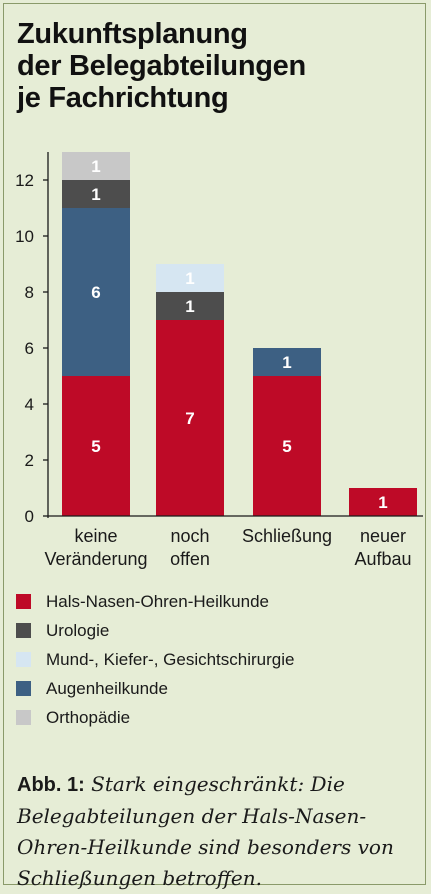 This screenshot has width=431, height=894. What do you see at coordinates (107, 688) in the screenshot?
I see `legend-label: Augenheilkunde` at bounding box center [107, 688].